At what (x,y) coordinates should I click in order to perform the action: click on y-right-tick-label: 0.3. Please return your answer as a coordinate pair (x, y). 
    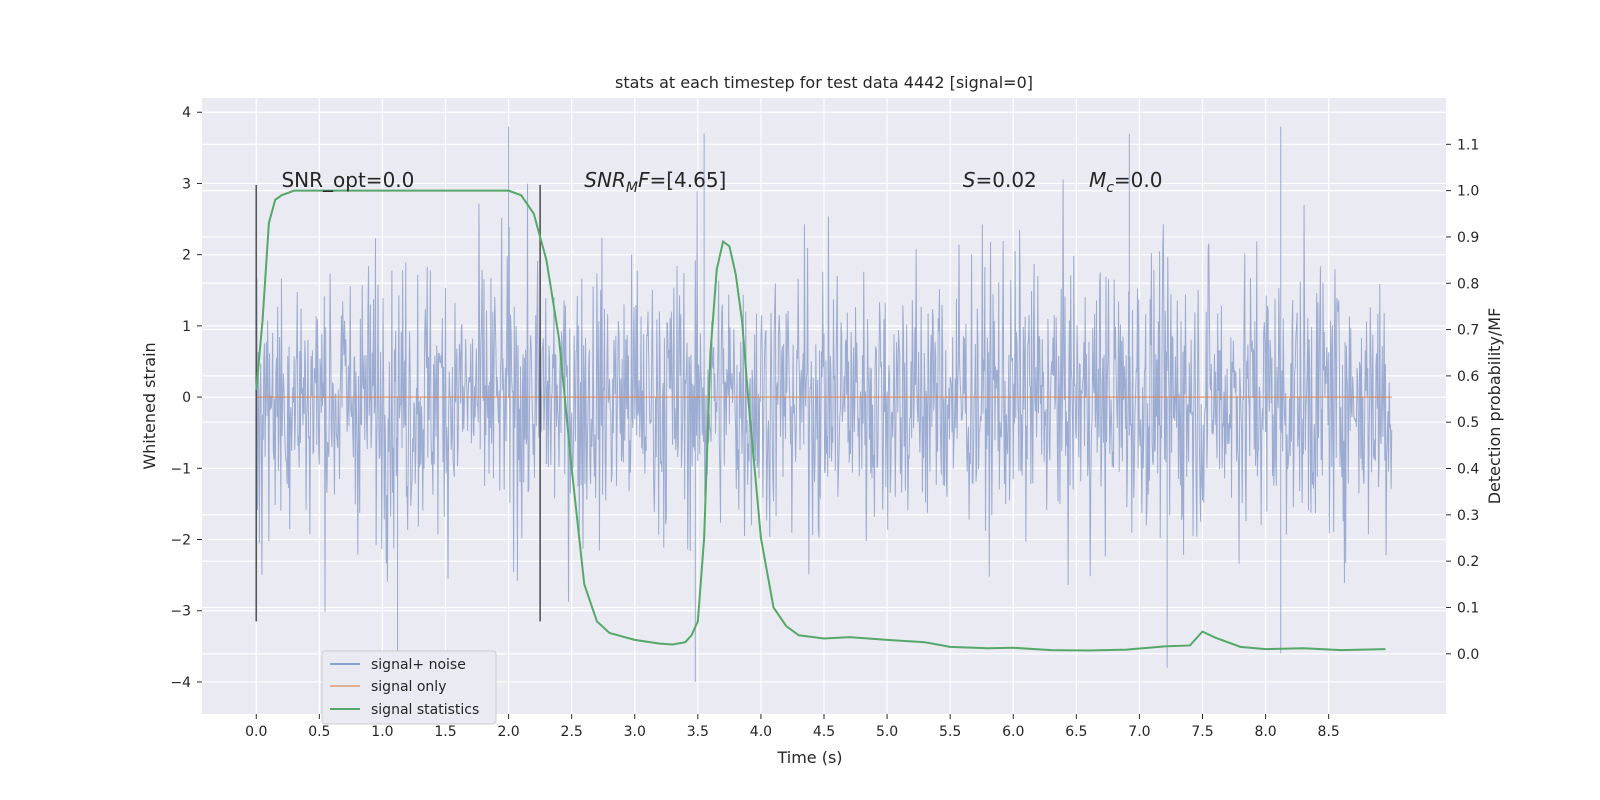
    Looking at the image, I should click on (1468, 516).